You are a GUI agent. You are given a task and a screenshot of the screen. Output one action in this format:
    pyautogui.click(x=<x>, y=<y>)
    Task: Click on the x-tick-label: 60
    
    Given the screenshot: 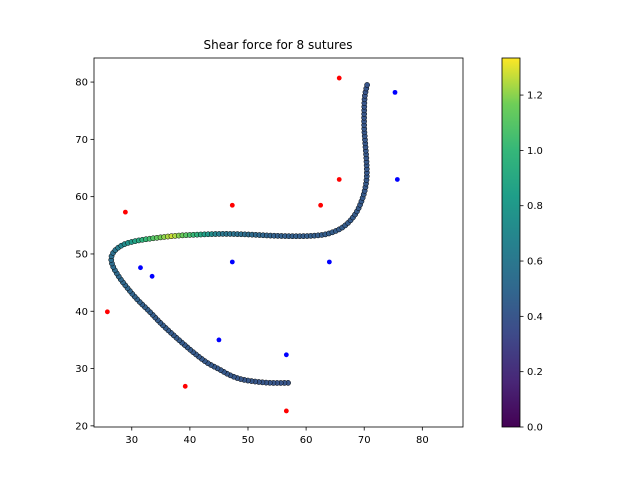 What is the action you would take?
    pyautogui.click(x=306, y=440)
    